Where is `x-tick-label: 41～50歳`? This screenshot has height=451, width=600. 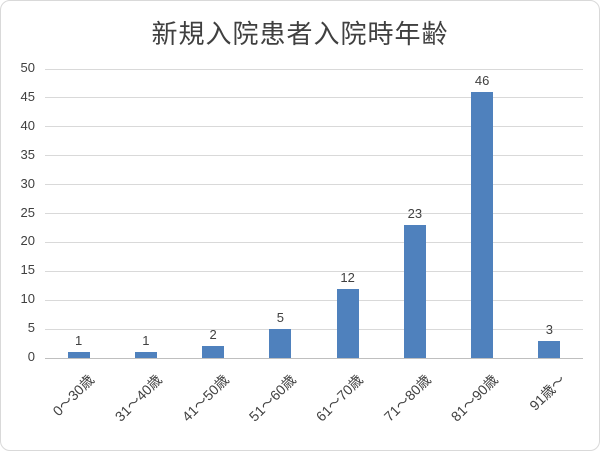
x-tick-label: 41～50歳 is located at coordinates (205, 398).